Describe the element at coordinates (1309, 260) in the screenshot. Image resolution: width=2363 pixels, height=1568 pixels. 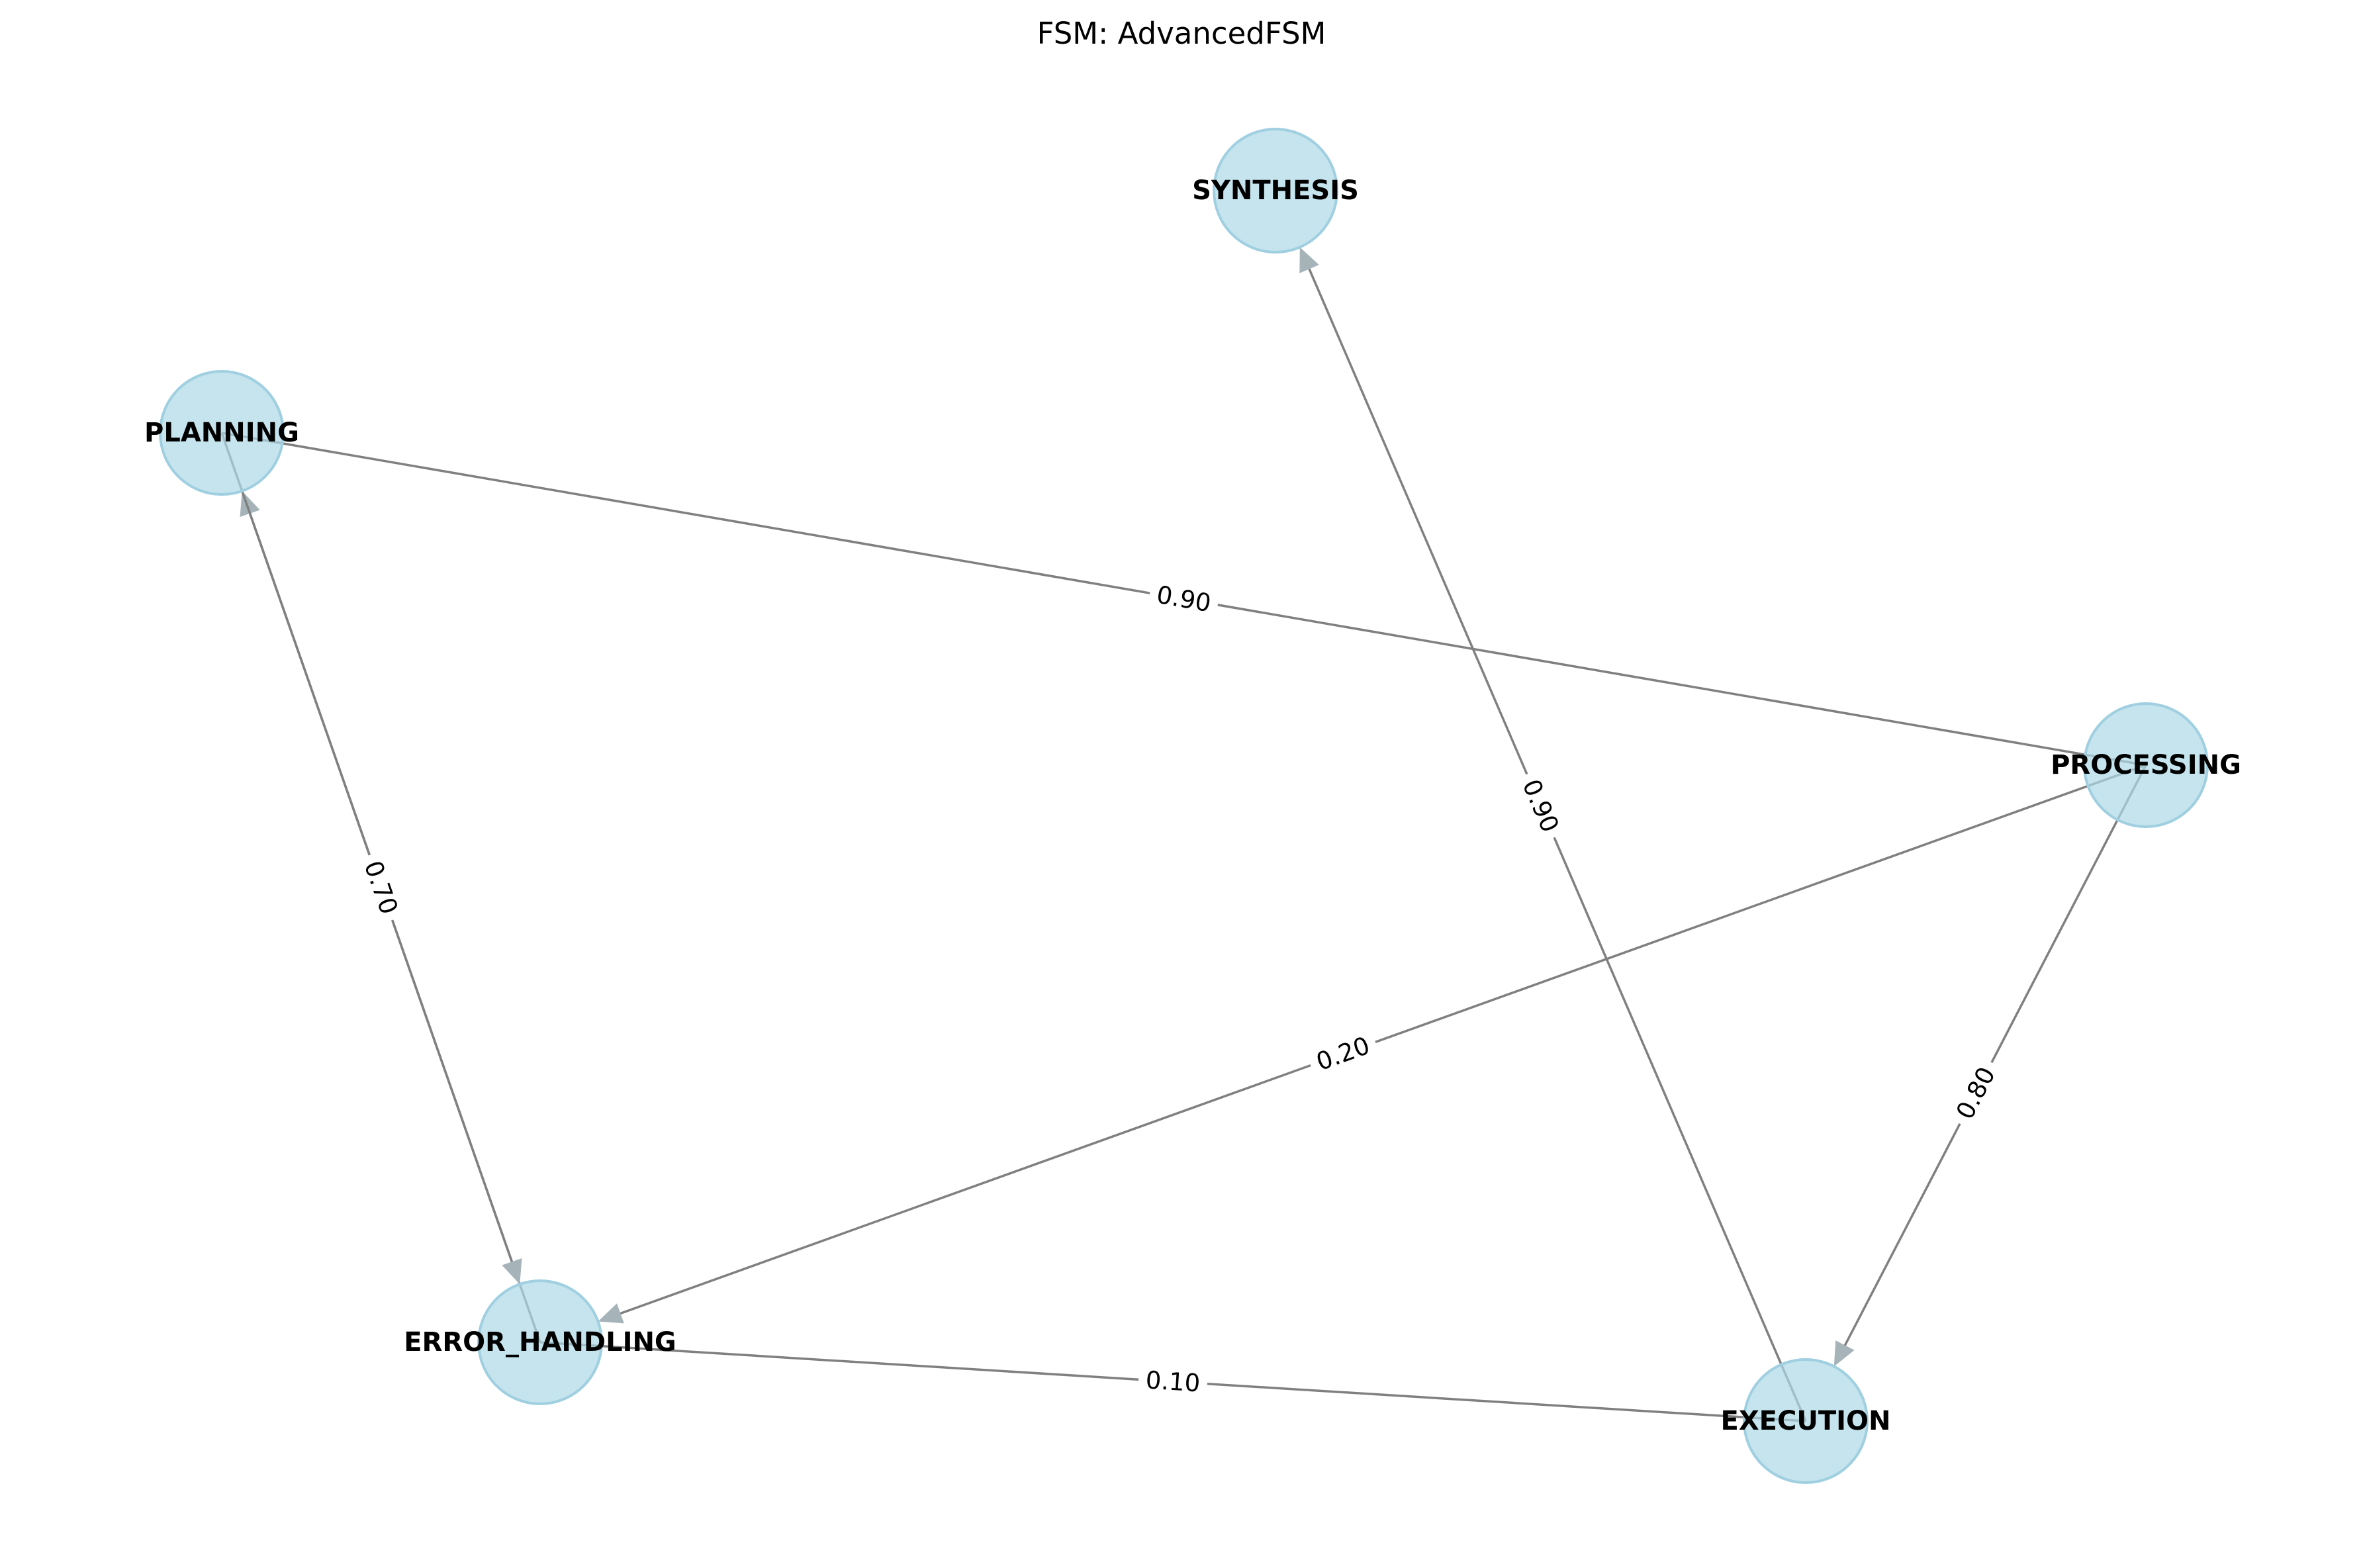
I see `arrowhead-synthesis` at that location.